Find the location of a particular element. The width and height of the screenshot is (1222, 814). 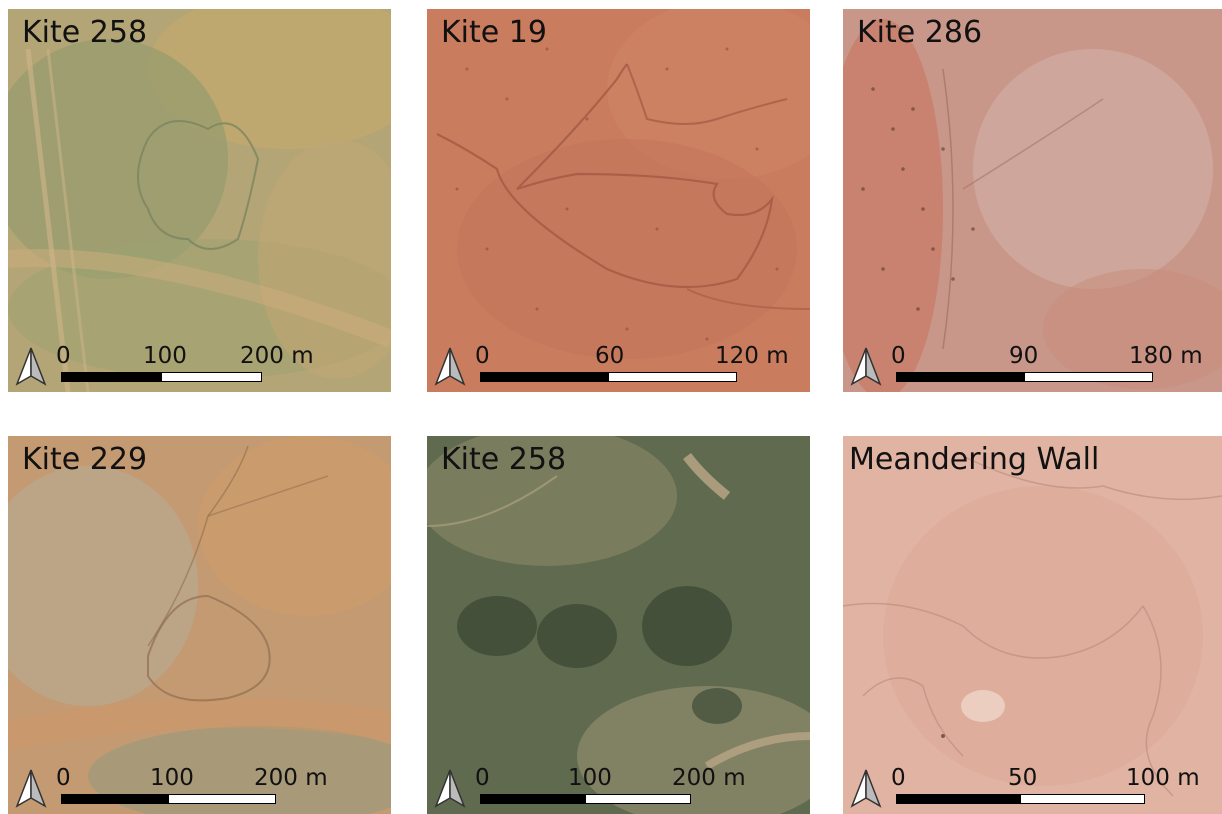

scale-label-max: 120 m is located at coordinates (752, 356).